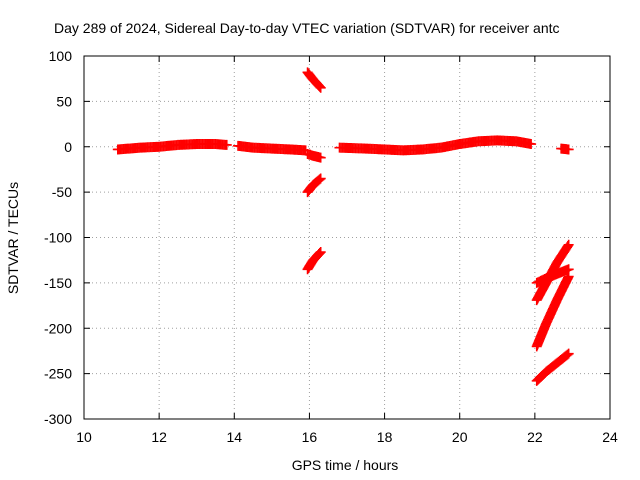 This screenshot has width=640, height=480. Describe the element at coordinates (347, 437) in the screenshot. I see `x-tick-labels: 10 12 14 16 18 20 22 24` at that location.